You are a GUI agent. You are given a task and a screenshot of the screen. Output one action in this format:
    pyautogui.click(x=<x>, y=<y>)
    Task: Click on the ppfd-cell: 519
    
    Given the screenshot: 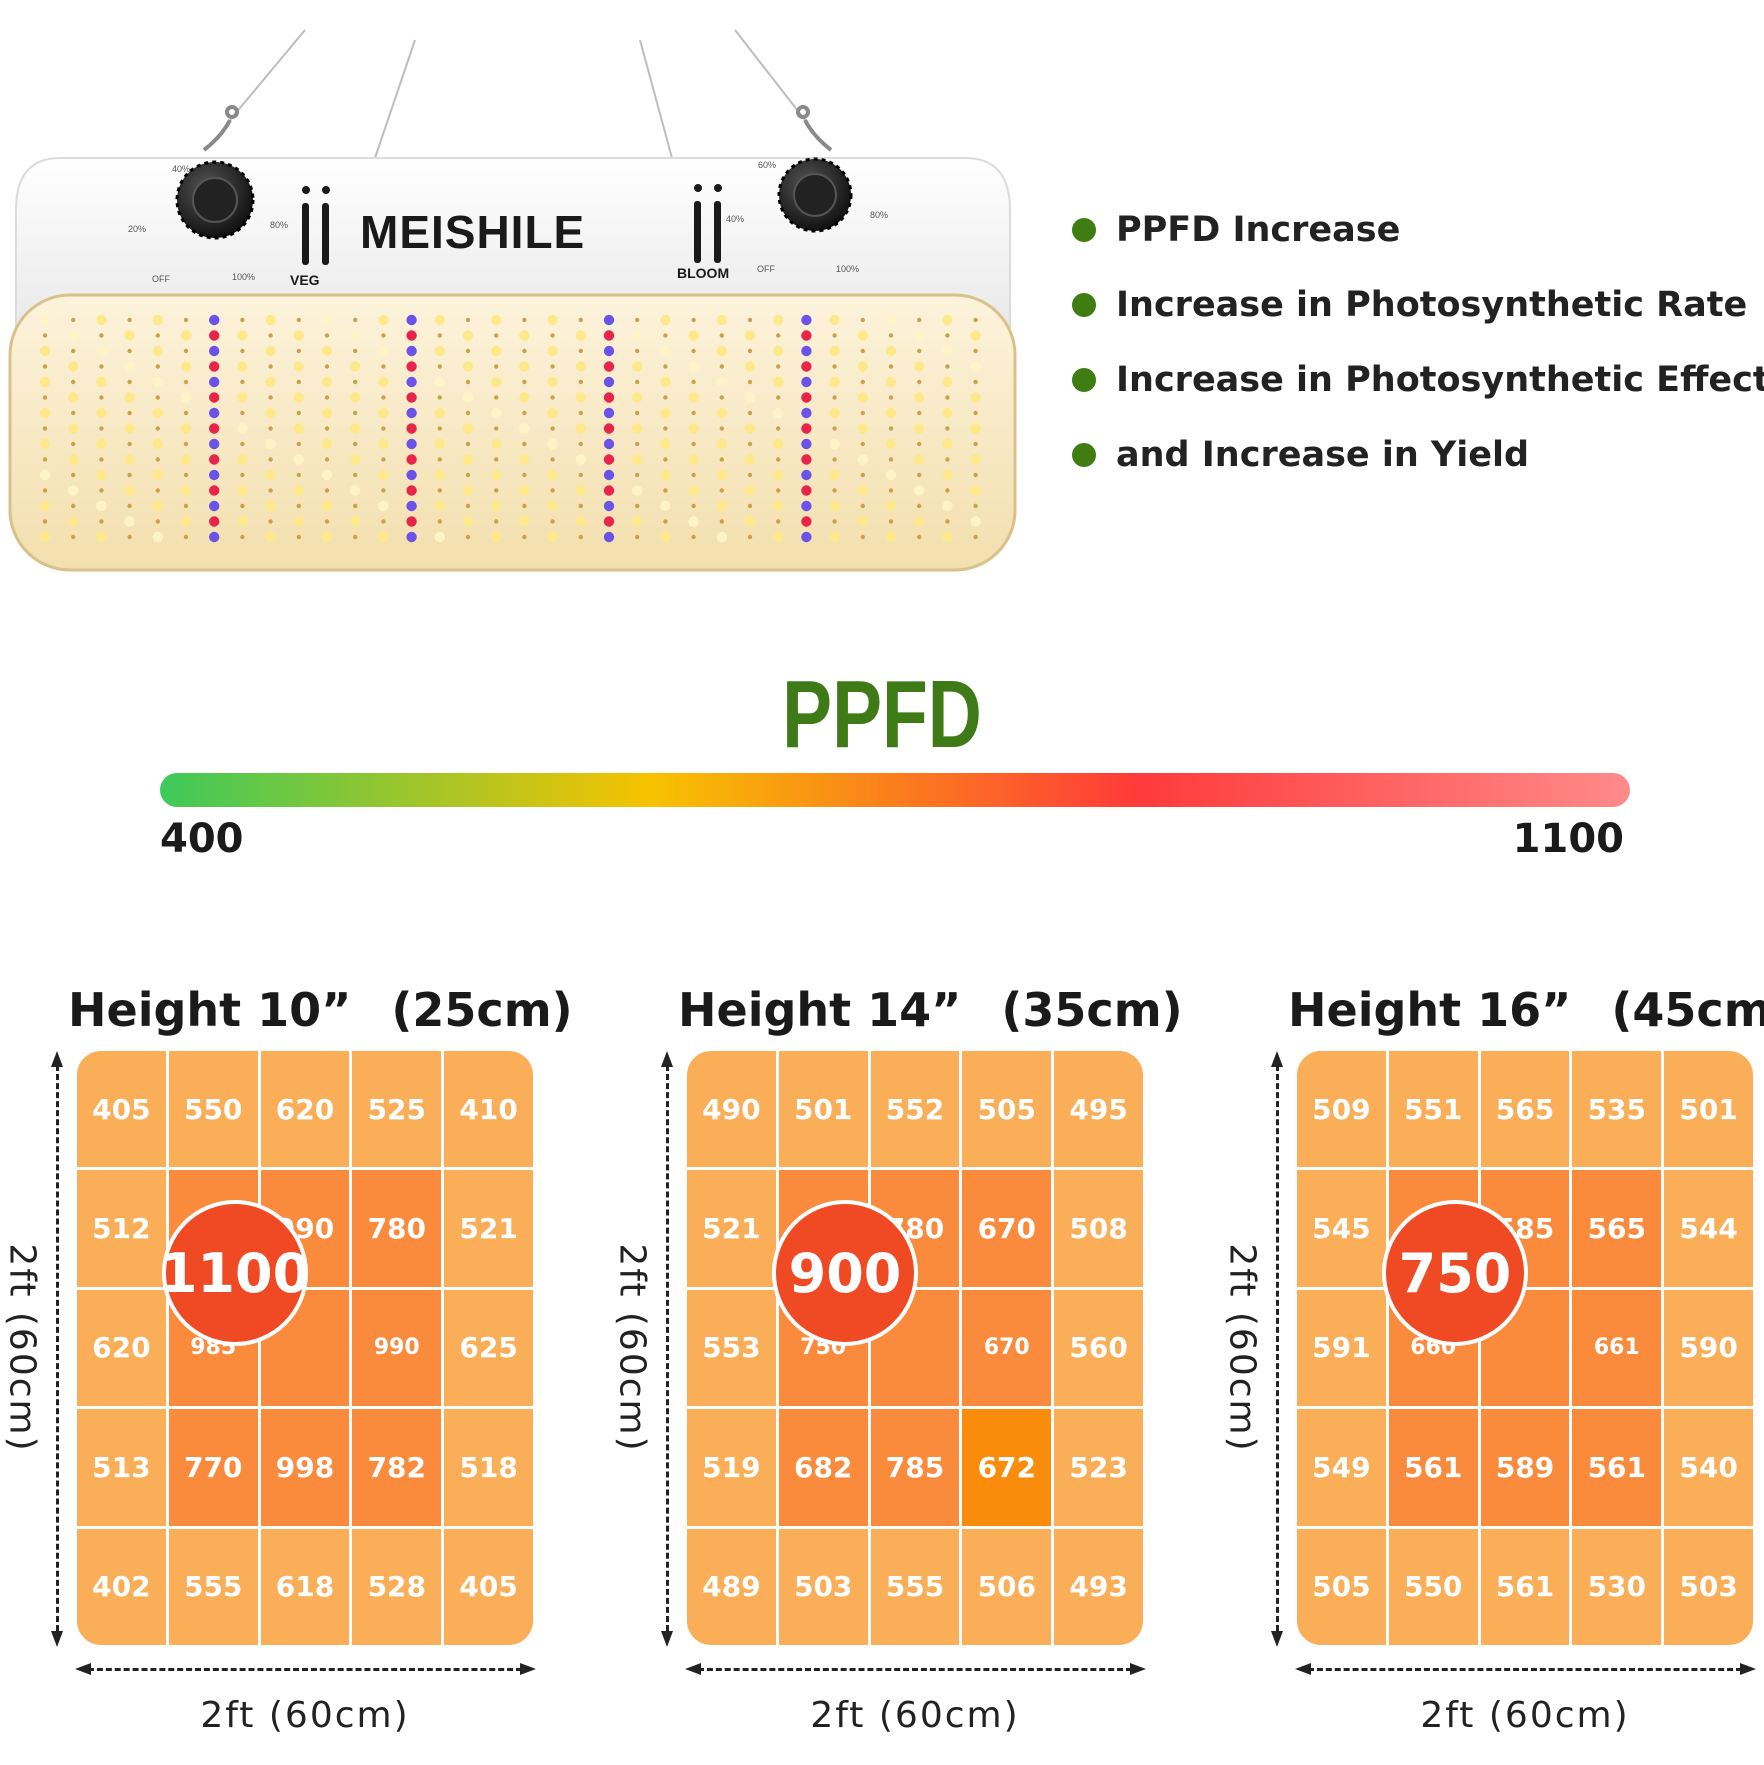 What is the action you would take?
    pyautogui.click(x=731, y=1467)
    